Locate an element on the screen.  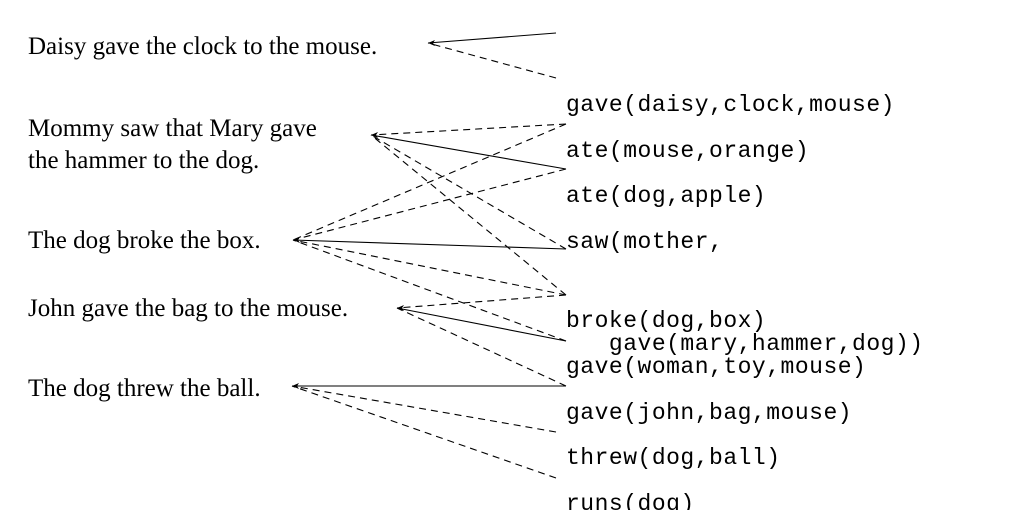
sentence-1-line-0: Mommy saw that Mary gave is located at coordinates (172, 128).